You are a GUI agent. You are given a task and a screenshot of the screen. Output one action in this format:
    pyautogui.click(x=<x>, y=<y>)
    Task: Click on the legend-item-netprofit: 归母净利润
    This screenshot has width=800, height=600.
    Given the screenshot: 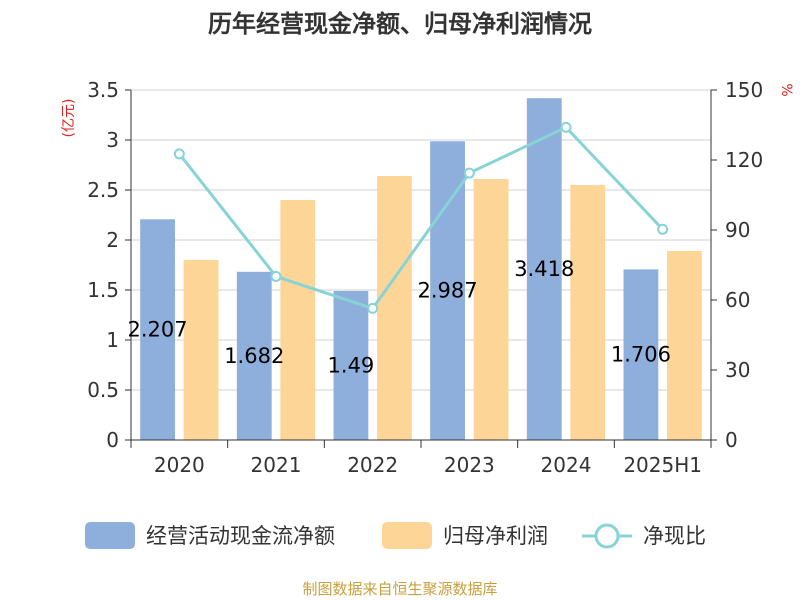 What is the action you would take?
    pyautogui.click(x=465, y=535)
    